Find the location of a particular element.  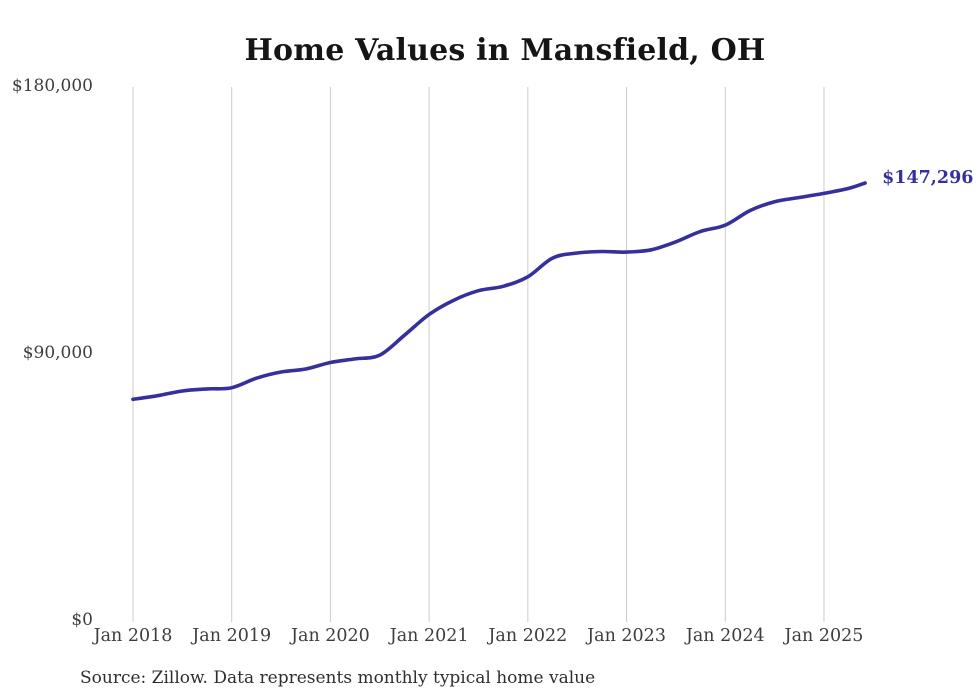

x-tick-label: Jan 2021 is located at coordinates (429, 636).